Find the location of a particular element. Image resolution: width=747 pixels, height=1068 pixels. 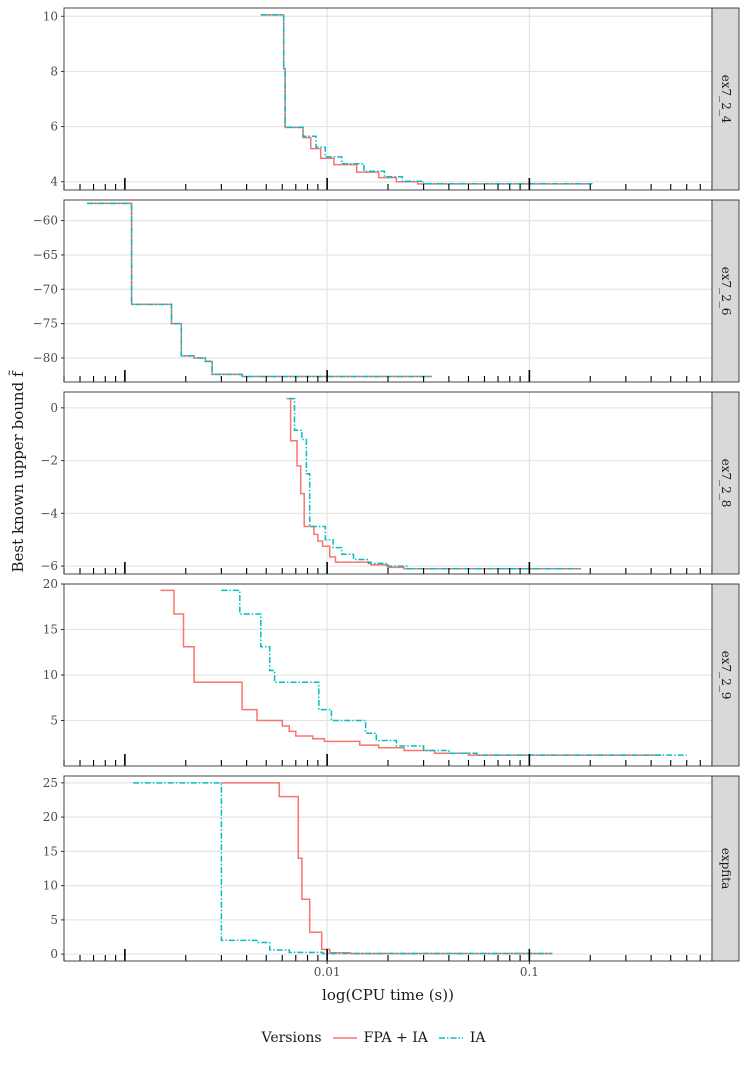

y-tick-label: 6 is located at coordinates (54, 127).